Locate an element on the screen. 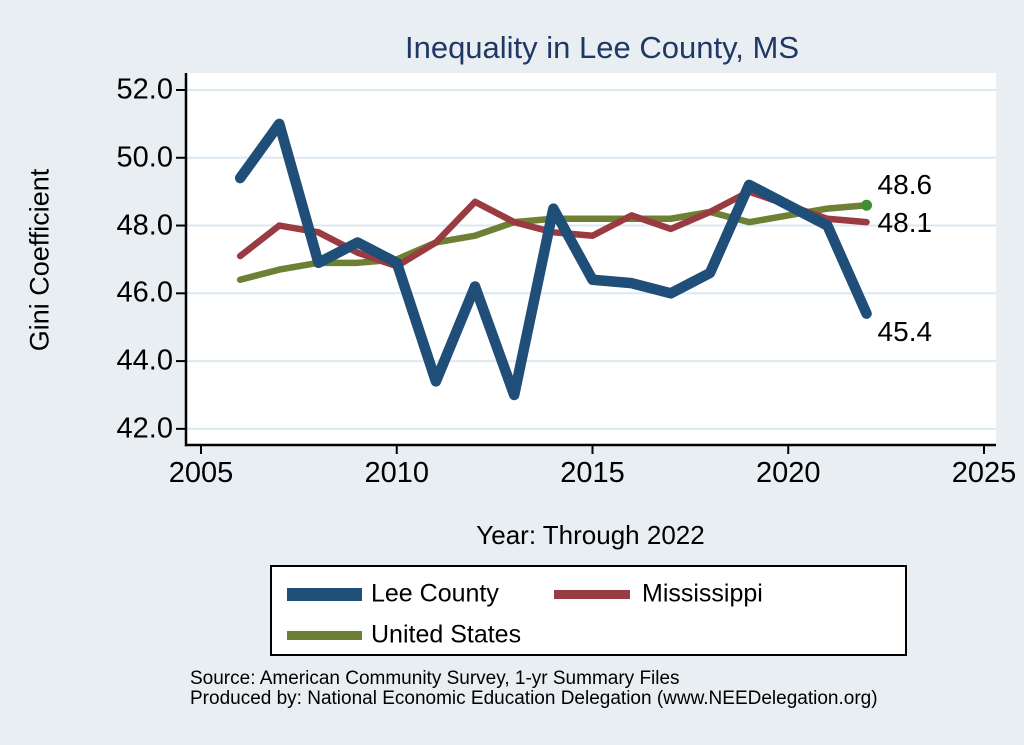 Image resolution: width=1024 pixels, height=745 pixels. y-tick-label-44.0: 44.0 is located at coordinates (144, 360).